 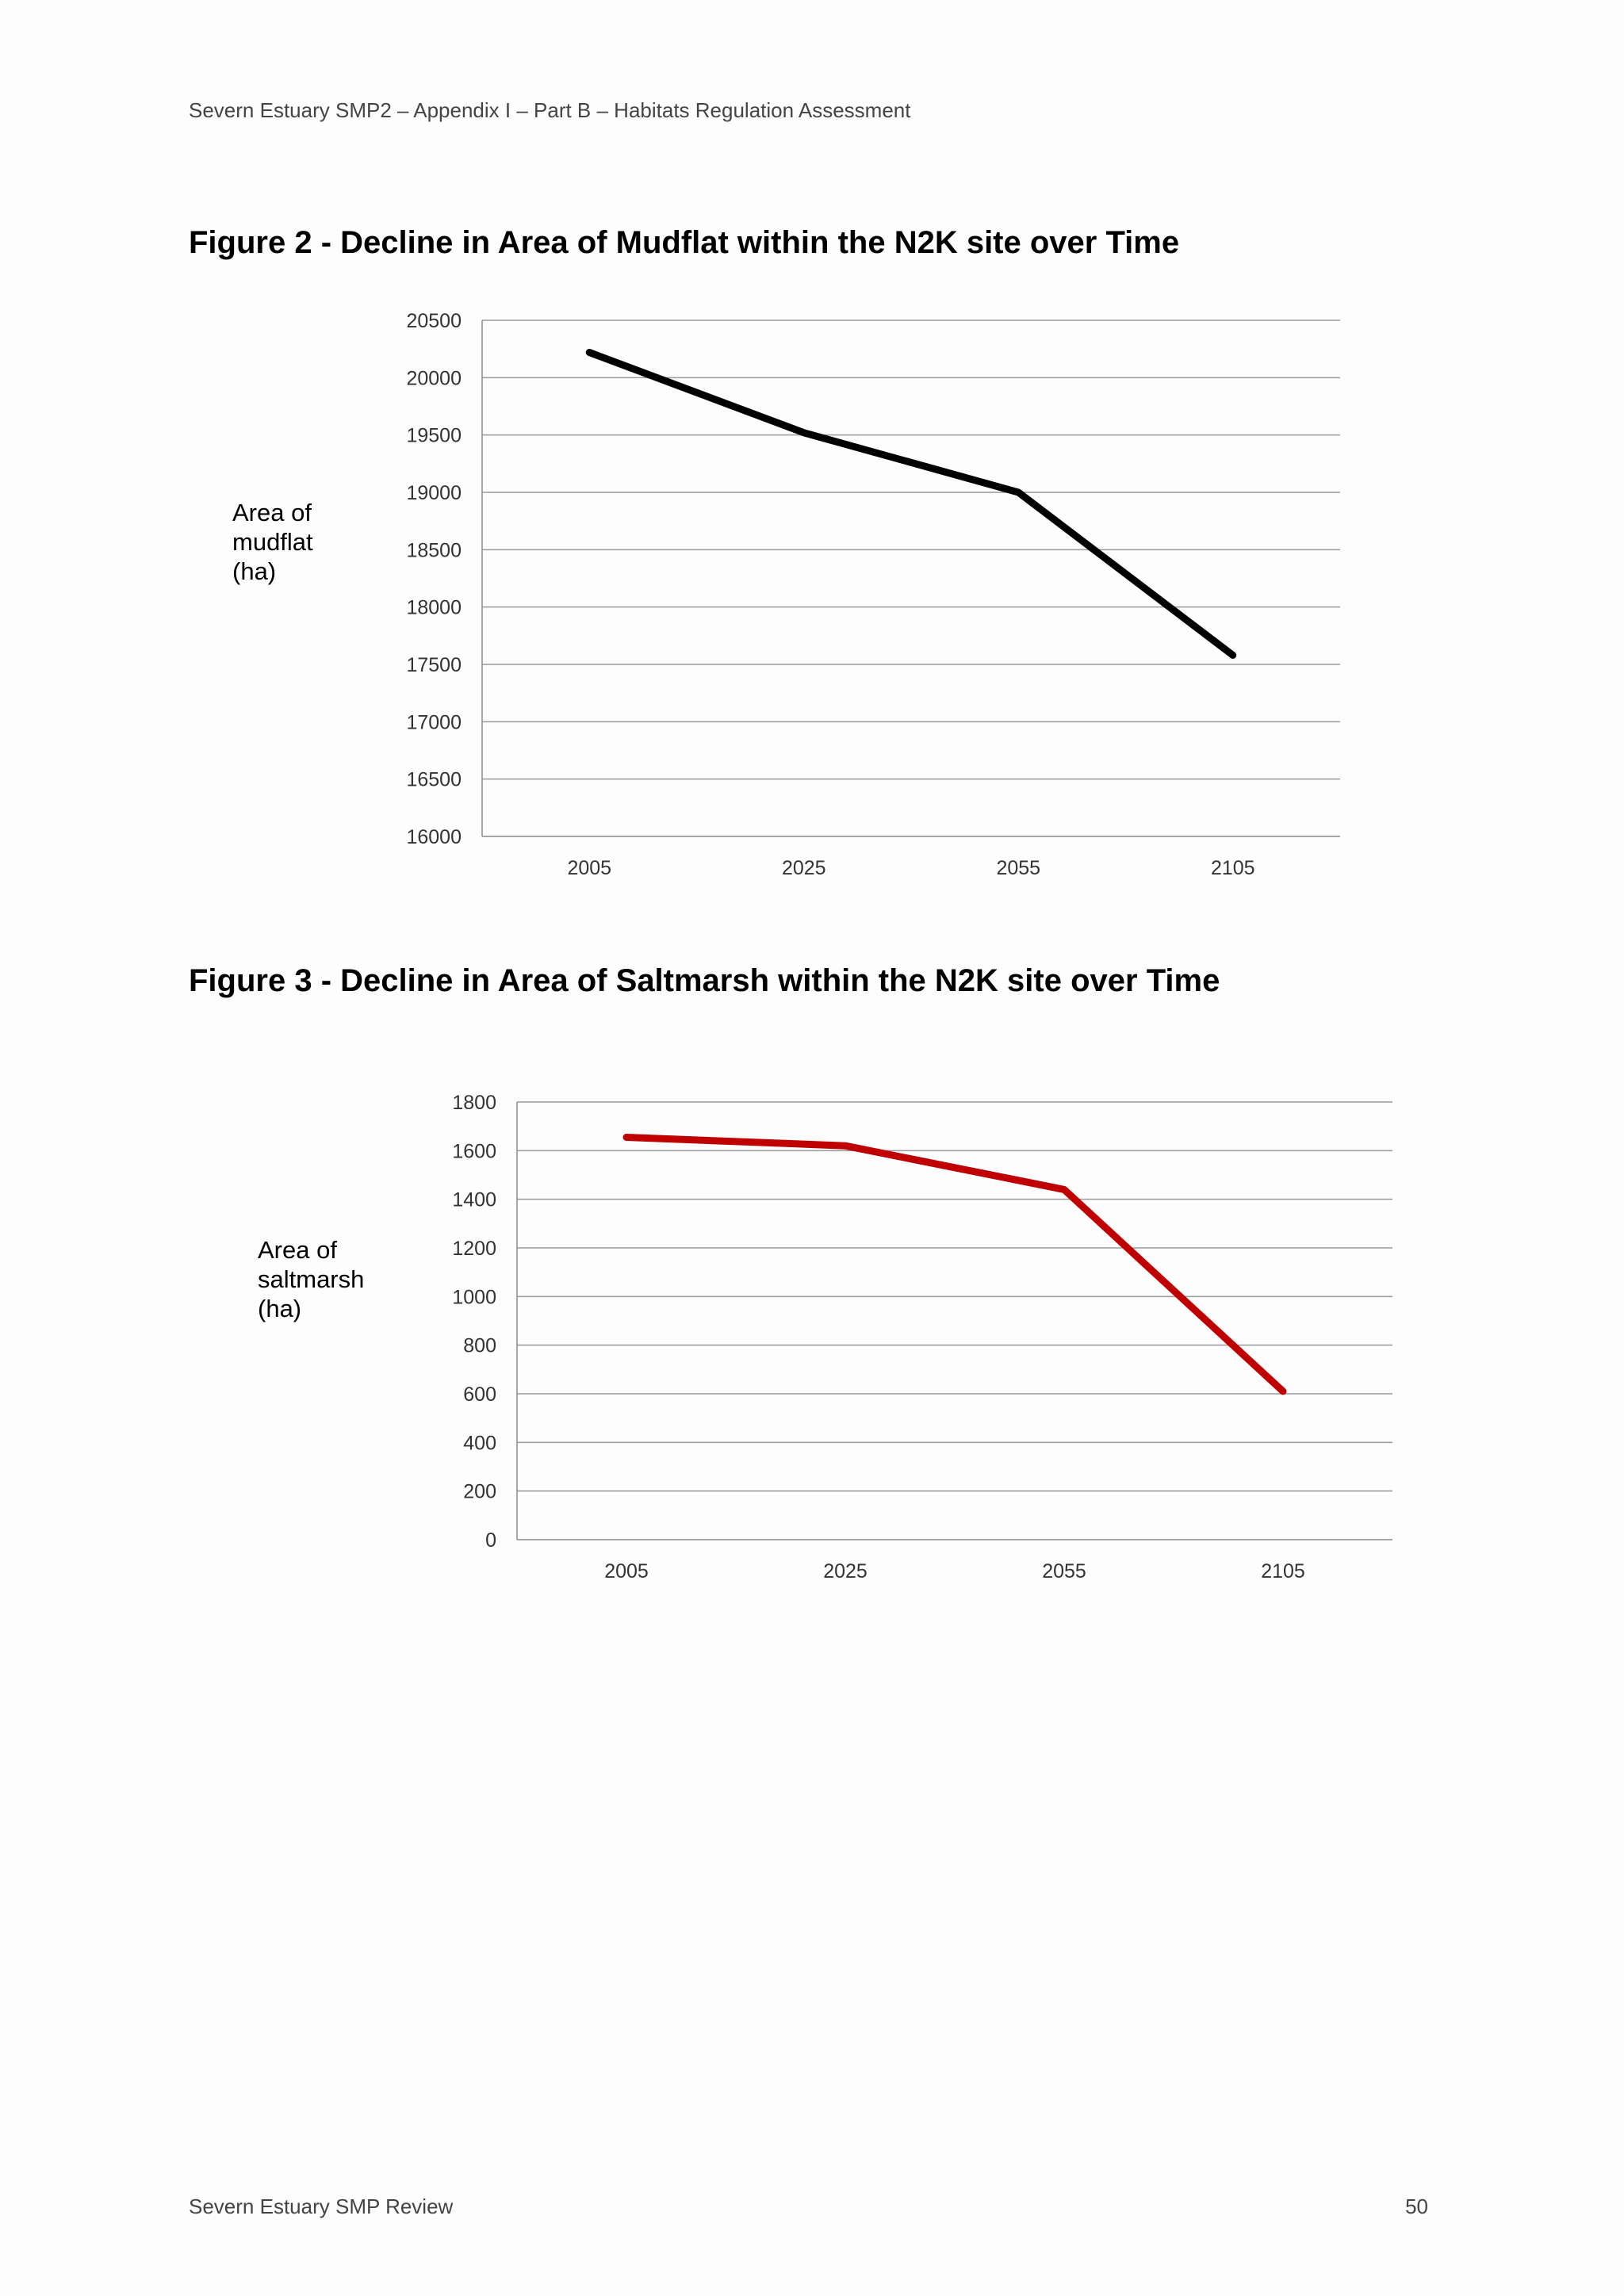 I want to click on y-axis-label-line: mudflat, so click(x=272, y=542).